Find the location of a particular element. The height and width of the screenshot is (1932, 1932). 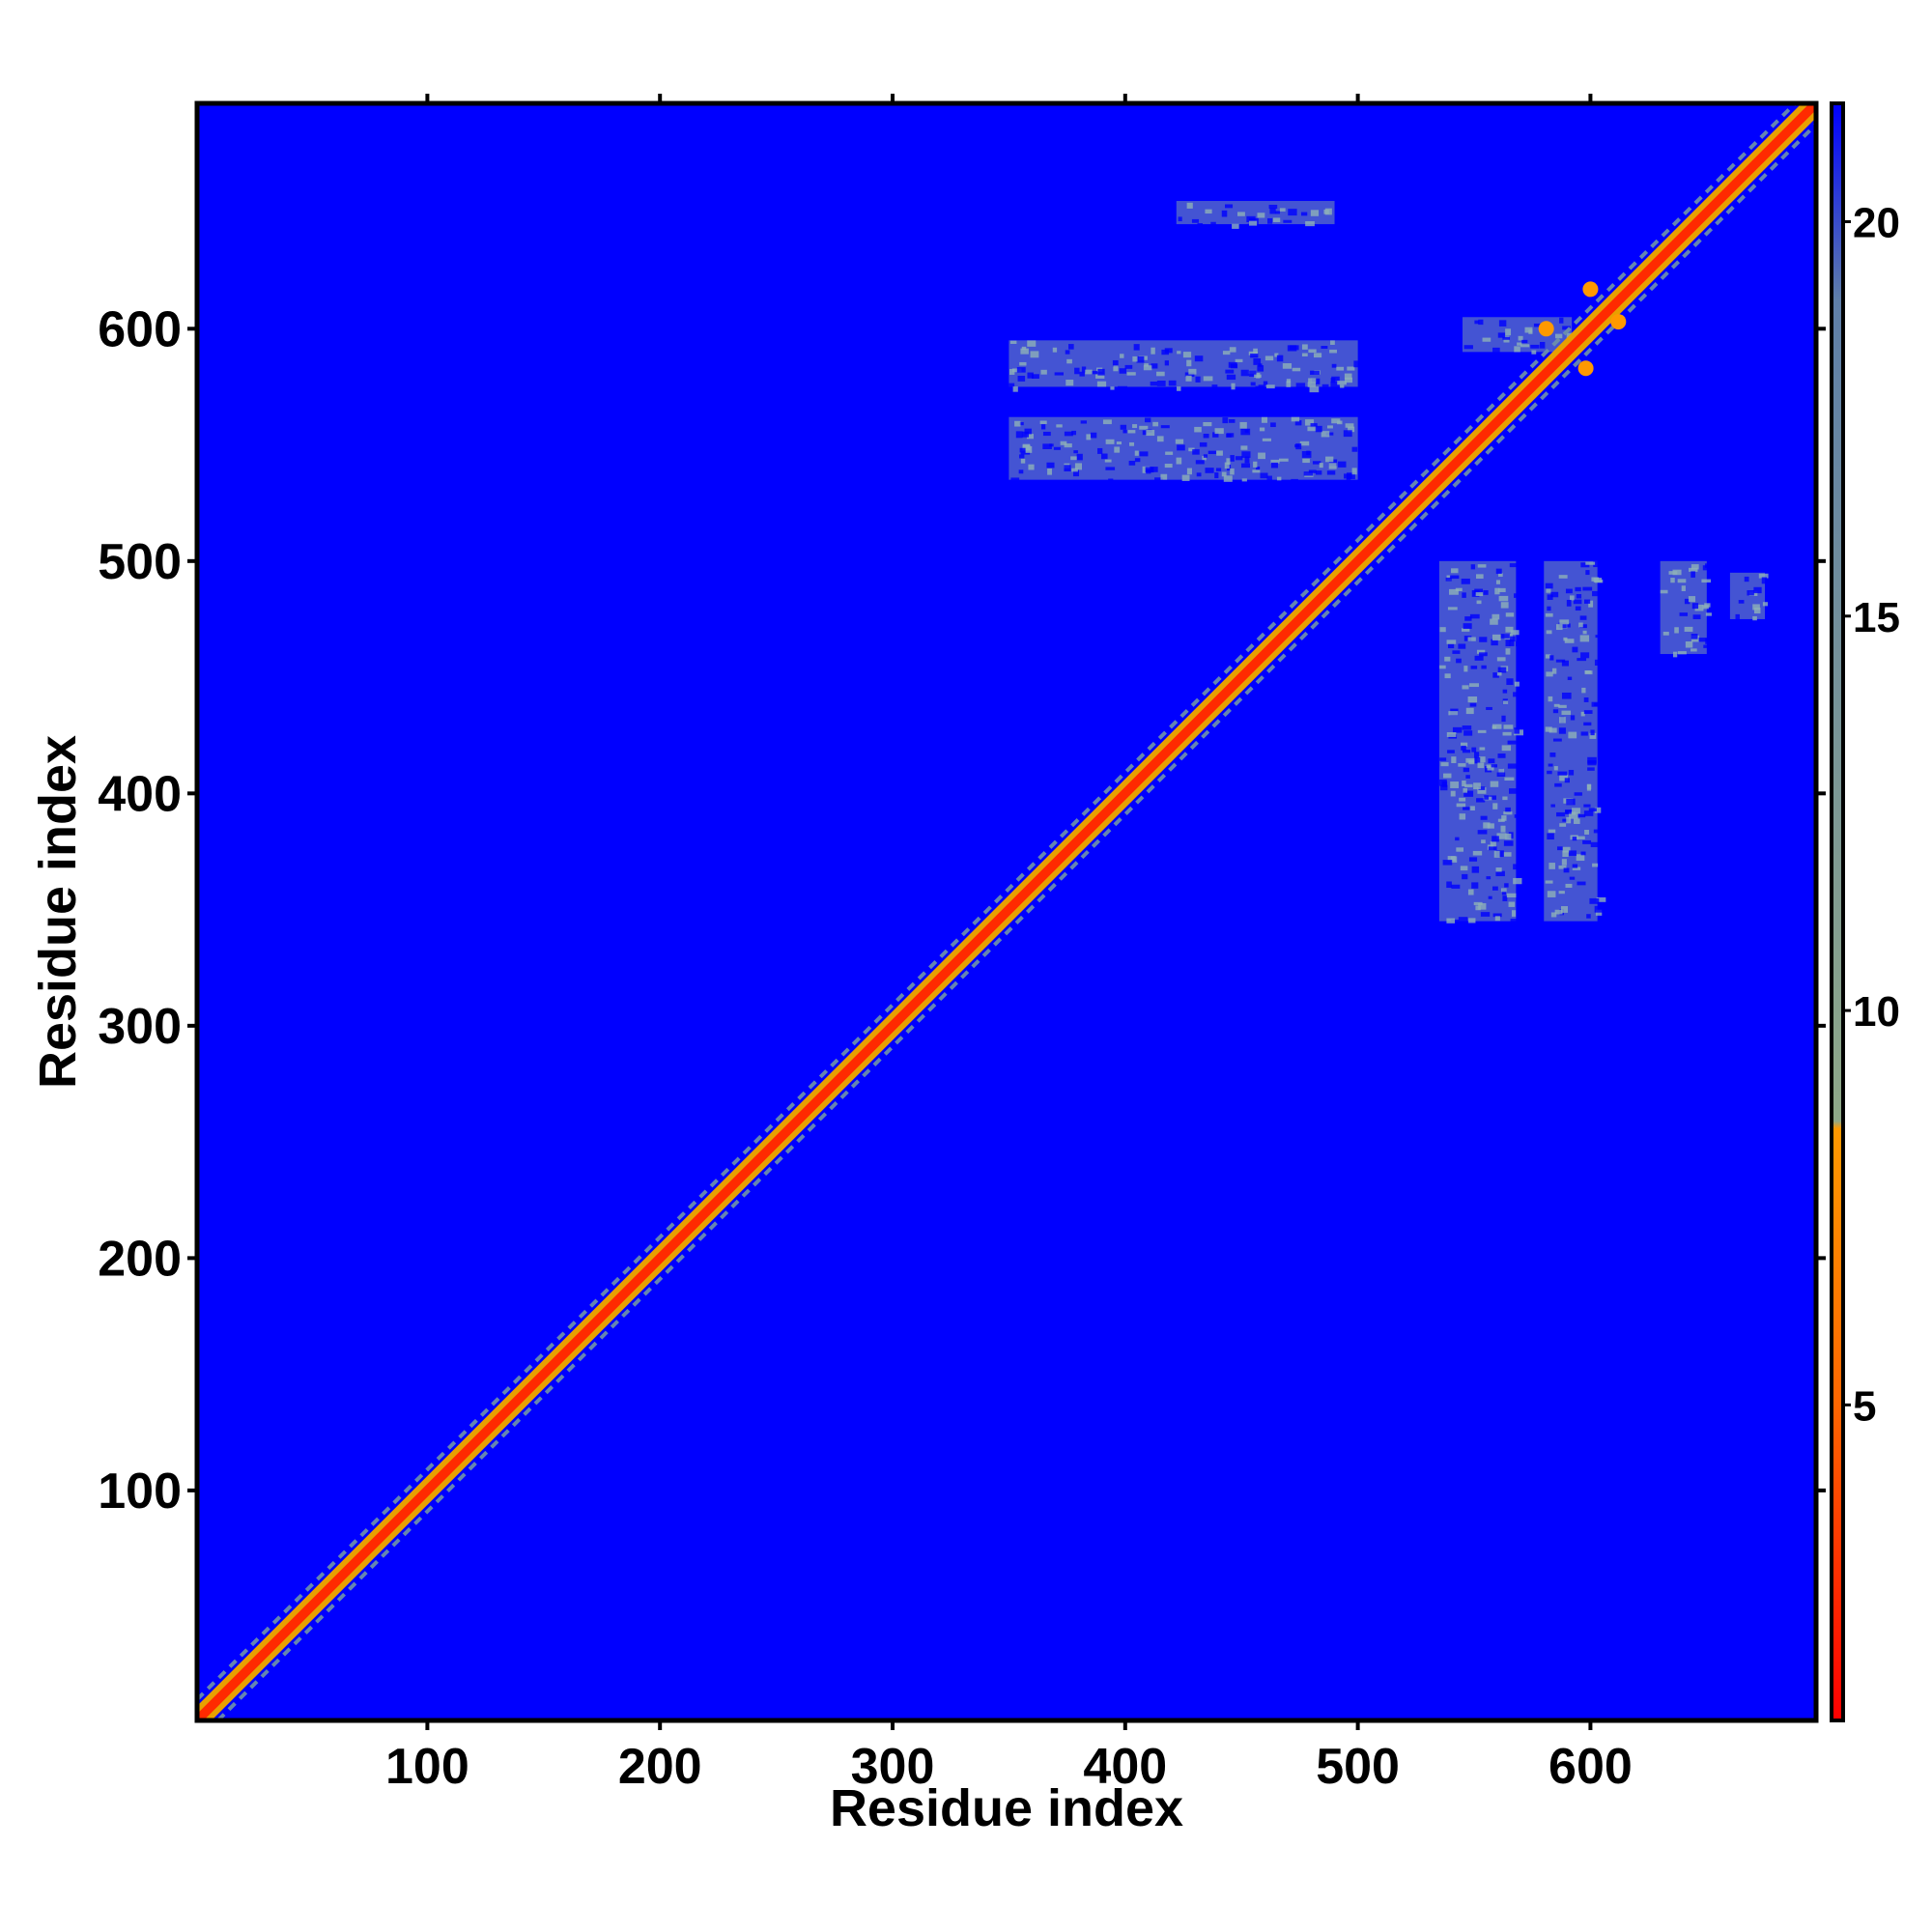

x-tick-label: 200 is located at coordinates (660, 1767).